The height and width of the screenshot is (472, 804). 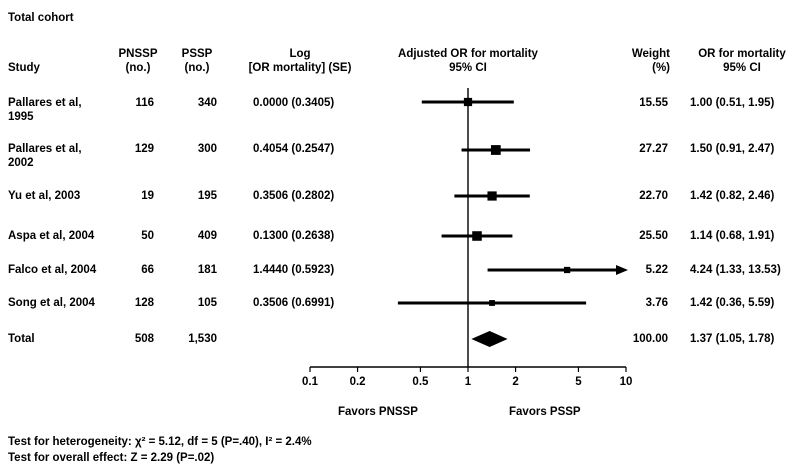 I want to click on weight-value: 22.70, so click(x=653, y=196).